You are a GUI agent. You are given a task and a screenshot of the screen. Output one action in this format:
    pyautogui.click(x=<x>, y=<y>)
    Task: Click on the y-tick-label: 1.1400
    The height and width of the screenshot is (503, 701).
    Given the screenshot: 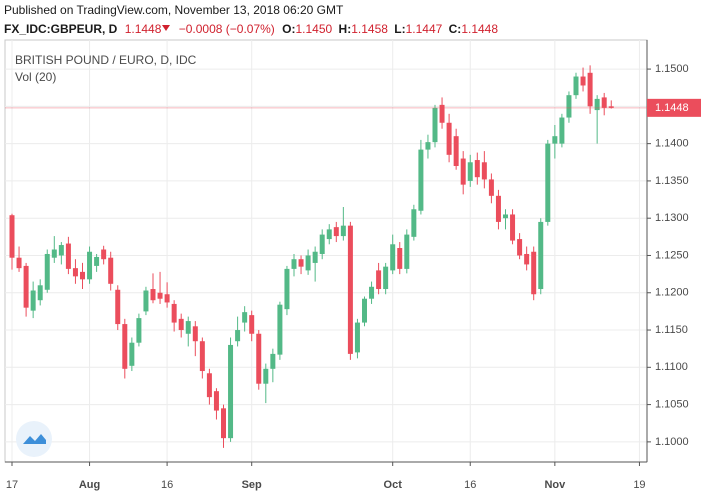 What is the action you would take?
    pyautogui.click(x=672, y=144)
    